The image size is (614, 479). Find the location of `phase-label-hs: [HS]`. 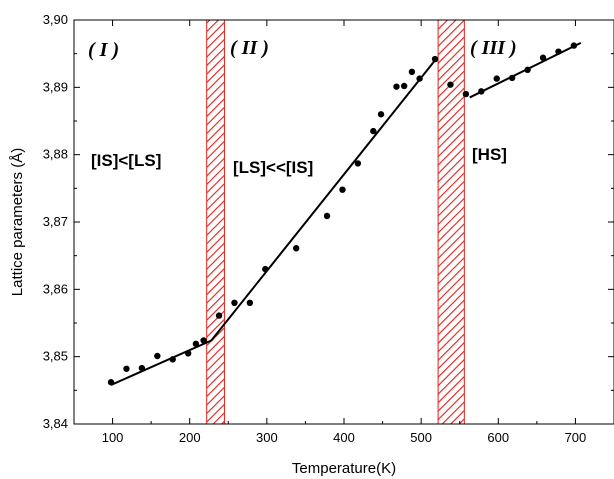

phase-label-hs: [HS] is located at coordinates (489, 154).